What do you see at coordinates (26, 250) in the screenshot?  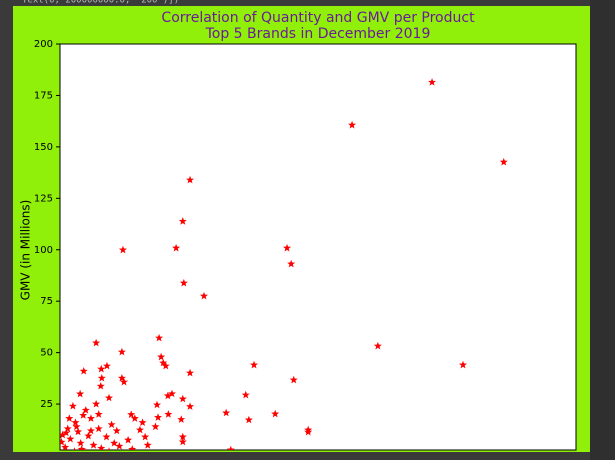 I see `y-axis-label: GMV (in Millions)` at bounding box center [26, 250].